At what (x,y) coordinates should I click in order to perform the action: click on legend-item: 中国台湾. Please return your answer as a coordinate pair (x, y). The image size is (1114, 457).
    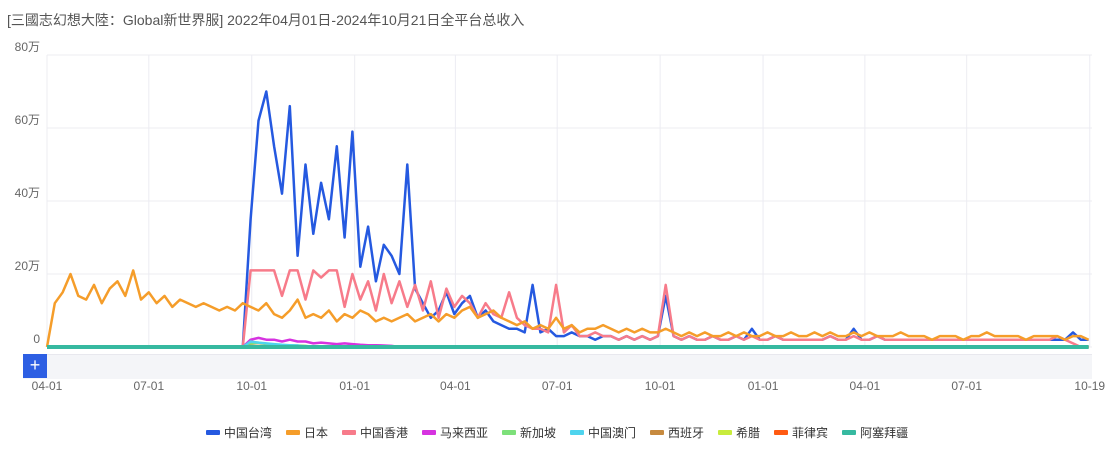
    Looking at the image, I should click on (238, 432).